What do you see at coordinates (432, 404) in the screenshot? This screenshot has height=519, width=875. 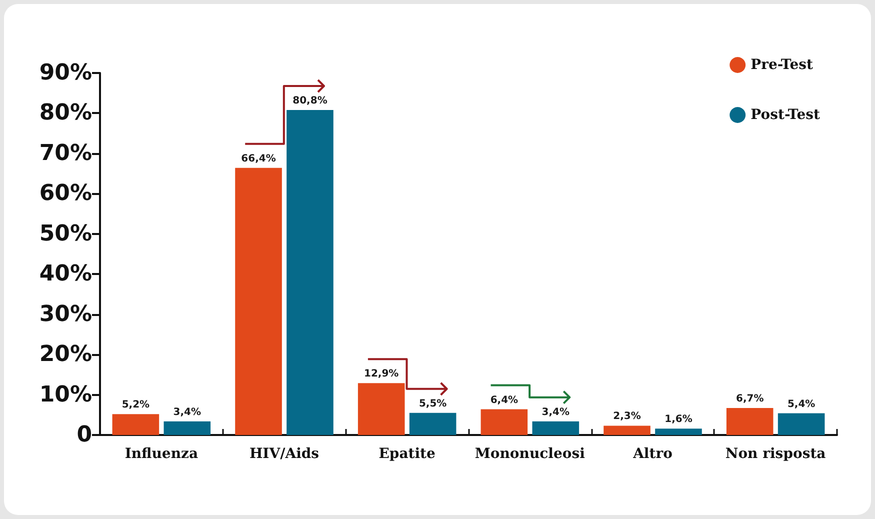 I see `data-label: 5,5%` at bounding box center [432, 404].